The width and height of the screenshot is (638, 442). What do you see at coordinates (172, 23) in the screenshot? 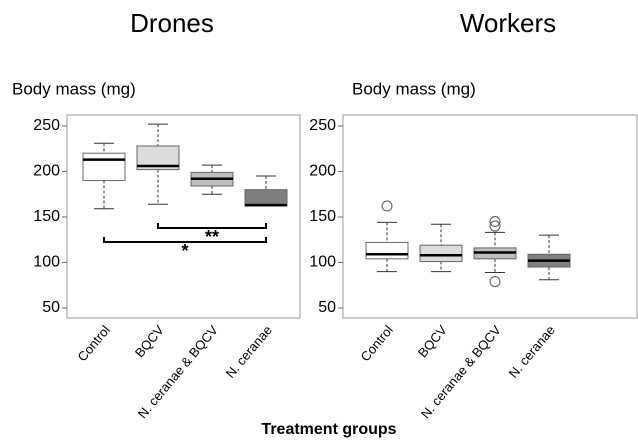
I see `chart-title: Drones` at bounding box center [172, 23].